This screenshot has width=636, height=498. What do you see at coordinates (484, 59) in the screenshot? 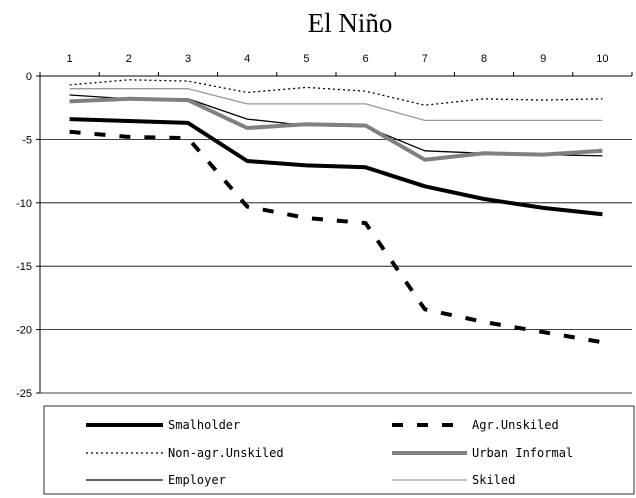
I see `x-tick-label: 8` at bounding box center [484, 59].